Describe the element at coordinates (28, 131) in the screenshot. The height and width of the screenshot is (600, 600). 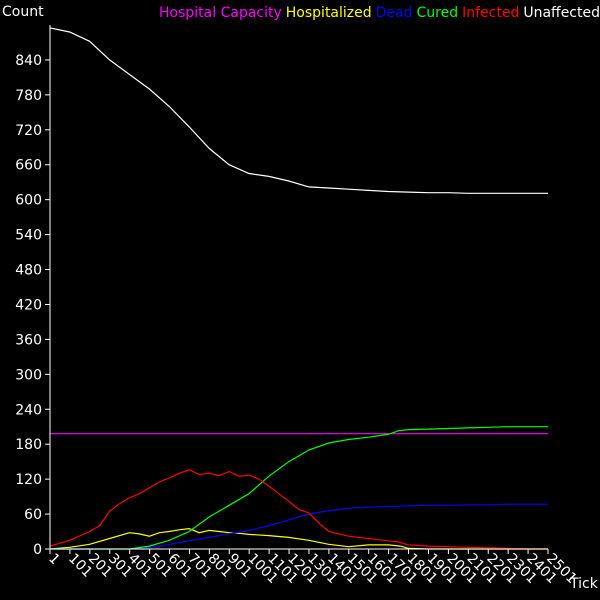
I see `y-tick-label: 720` at that location.